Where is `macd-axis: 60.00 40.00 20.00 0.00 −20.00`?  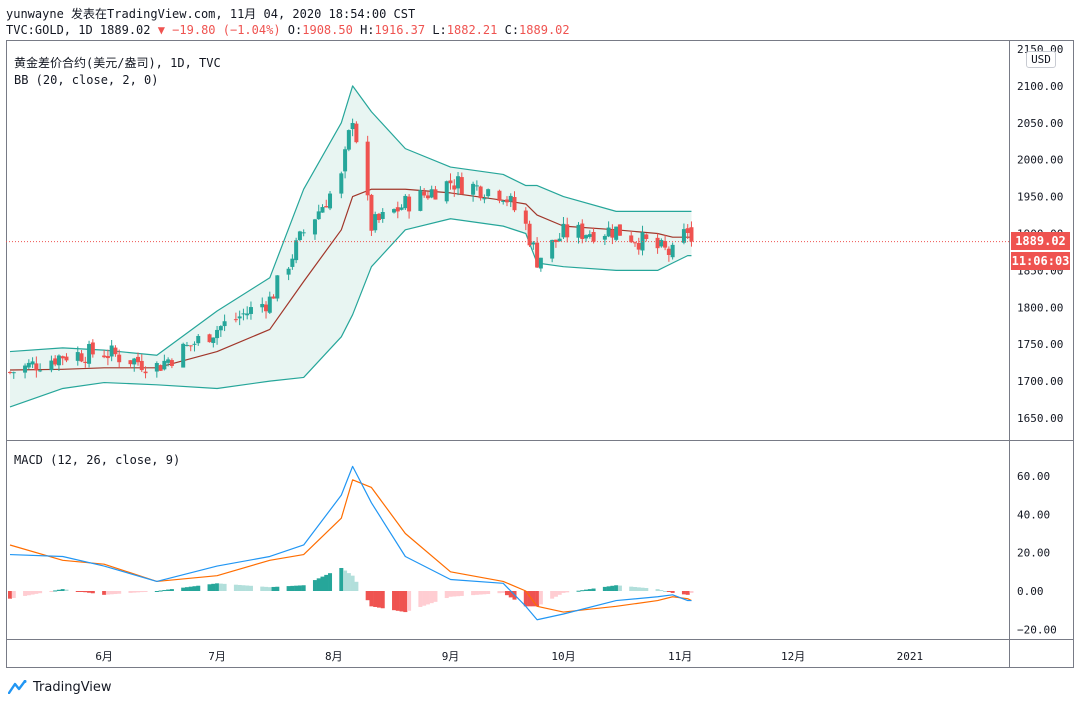 macd-axis: 60.00 40.00 20.00 0.00 −20.00 is located at coordinates (1037, 553).